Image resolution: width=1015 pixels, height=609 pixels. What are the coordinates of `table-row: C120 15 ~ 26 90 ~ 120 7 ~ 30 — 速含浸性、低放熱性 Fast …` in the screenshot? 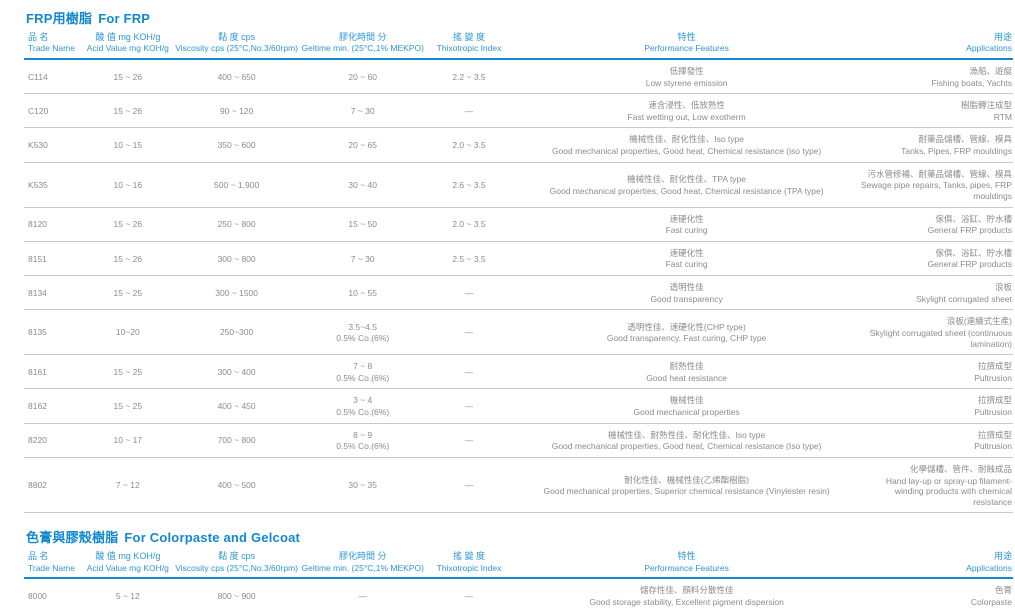 It's located at (518, 111).